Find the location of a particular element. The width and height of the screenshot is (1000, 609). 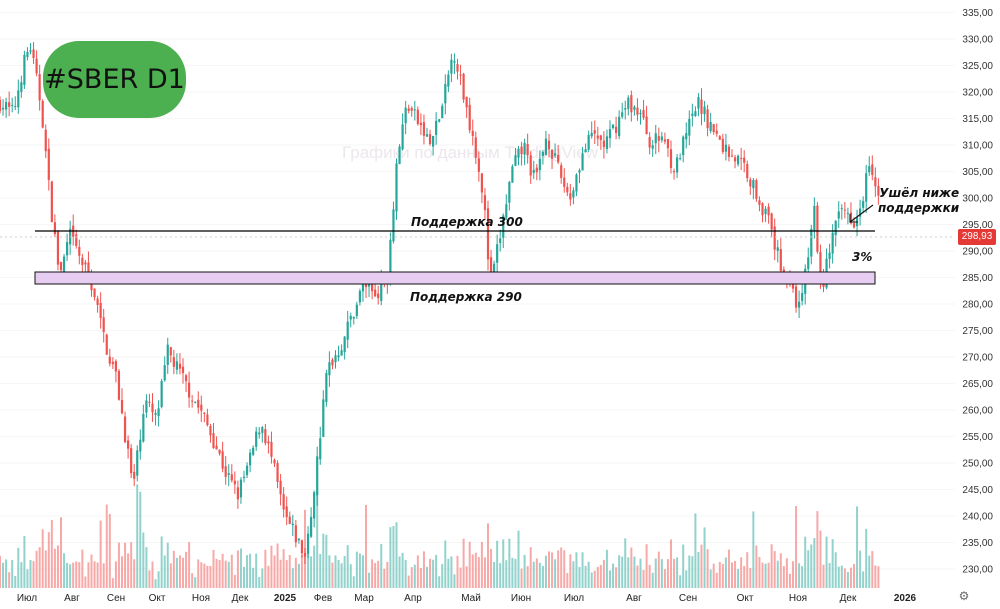

y-tick-label: 260,00 is located at coordinates (977, 411).